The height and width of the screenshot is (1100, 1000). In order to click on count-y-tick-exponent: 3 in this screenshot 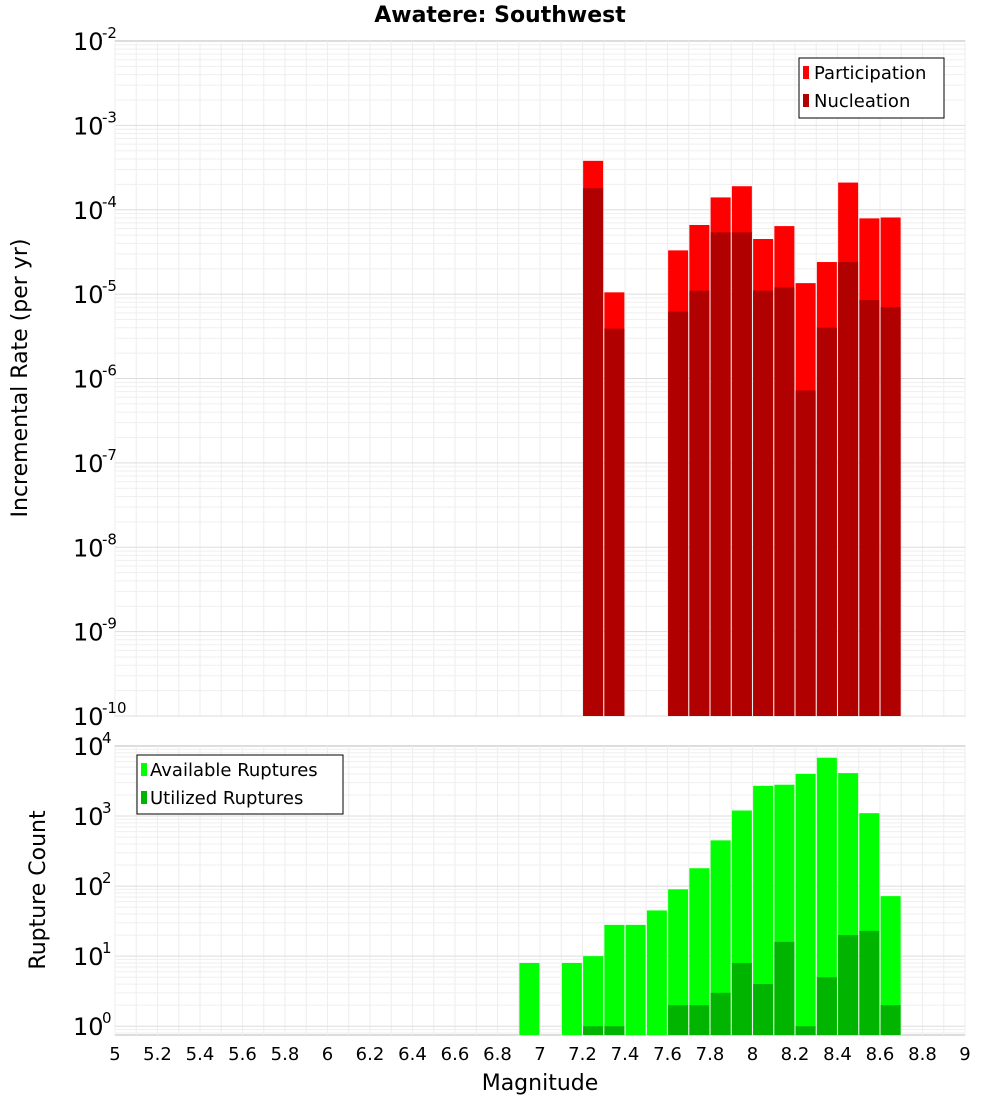, I will do `click(107, 808)`.